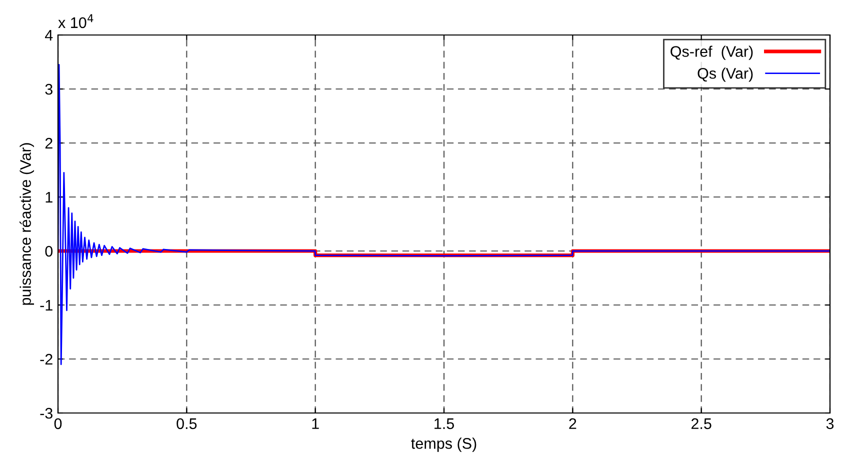 The width and height of the screenshot is (844, 456). What do you see at coordinates (725, 75) in the screenshot?
I see `legend-label: Qs (Var)` at bounding box center [725, 75].